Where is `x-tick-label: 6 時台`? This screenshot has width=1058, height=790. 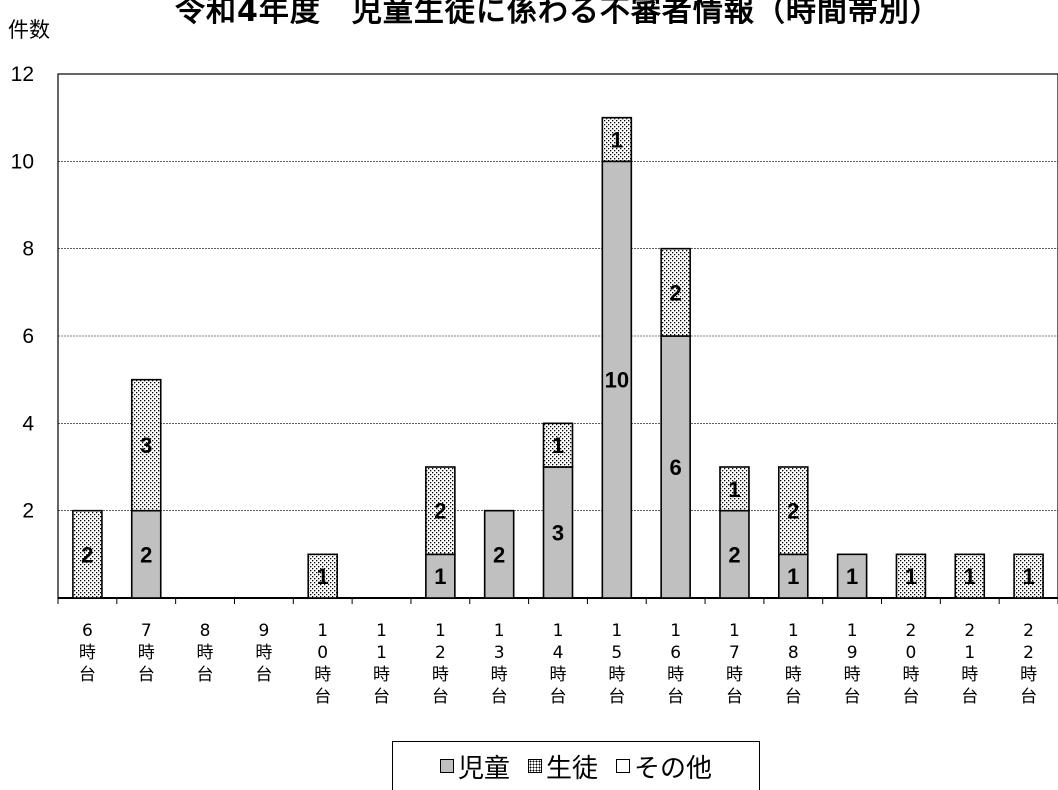
x-tick-label: 6 時台 is located at coordinates (87, 653).